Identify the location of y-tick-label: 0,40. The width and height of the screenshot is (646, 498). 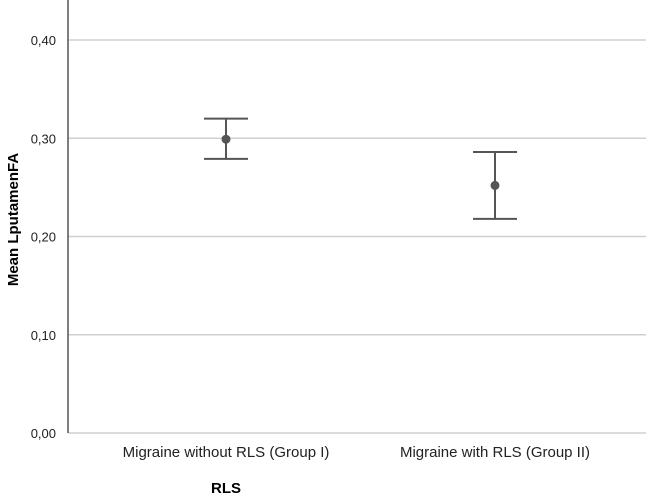
(43, 40).